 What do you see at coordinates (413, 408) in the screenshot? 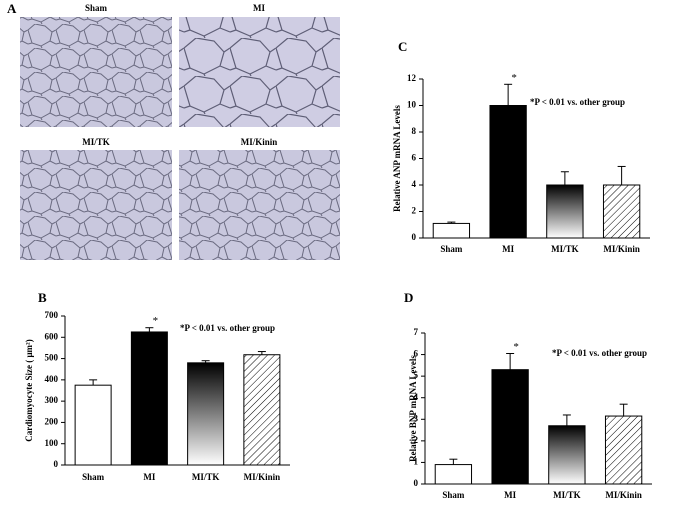
I see `y-axis-label: Relative BNP mRNA Levels` at bounding box center [413, 408].